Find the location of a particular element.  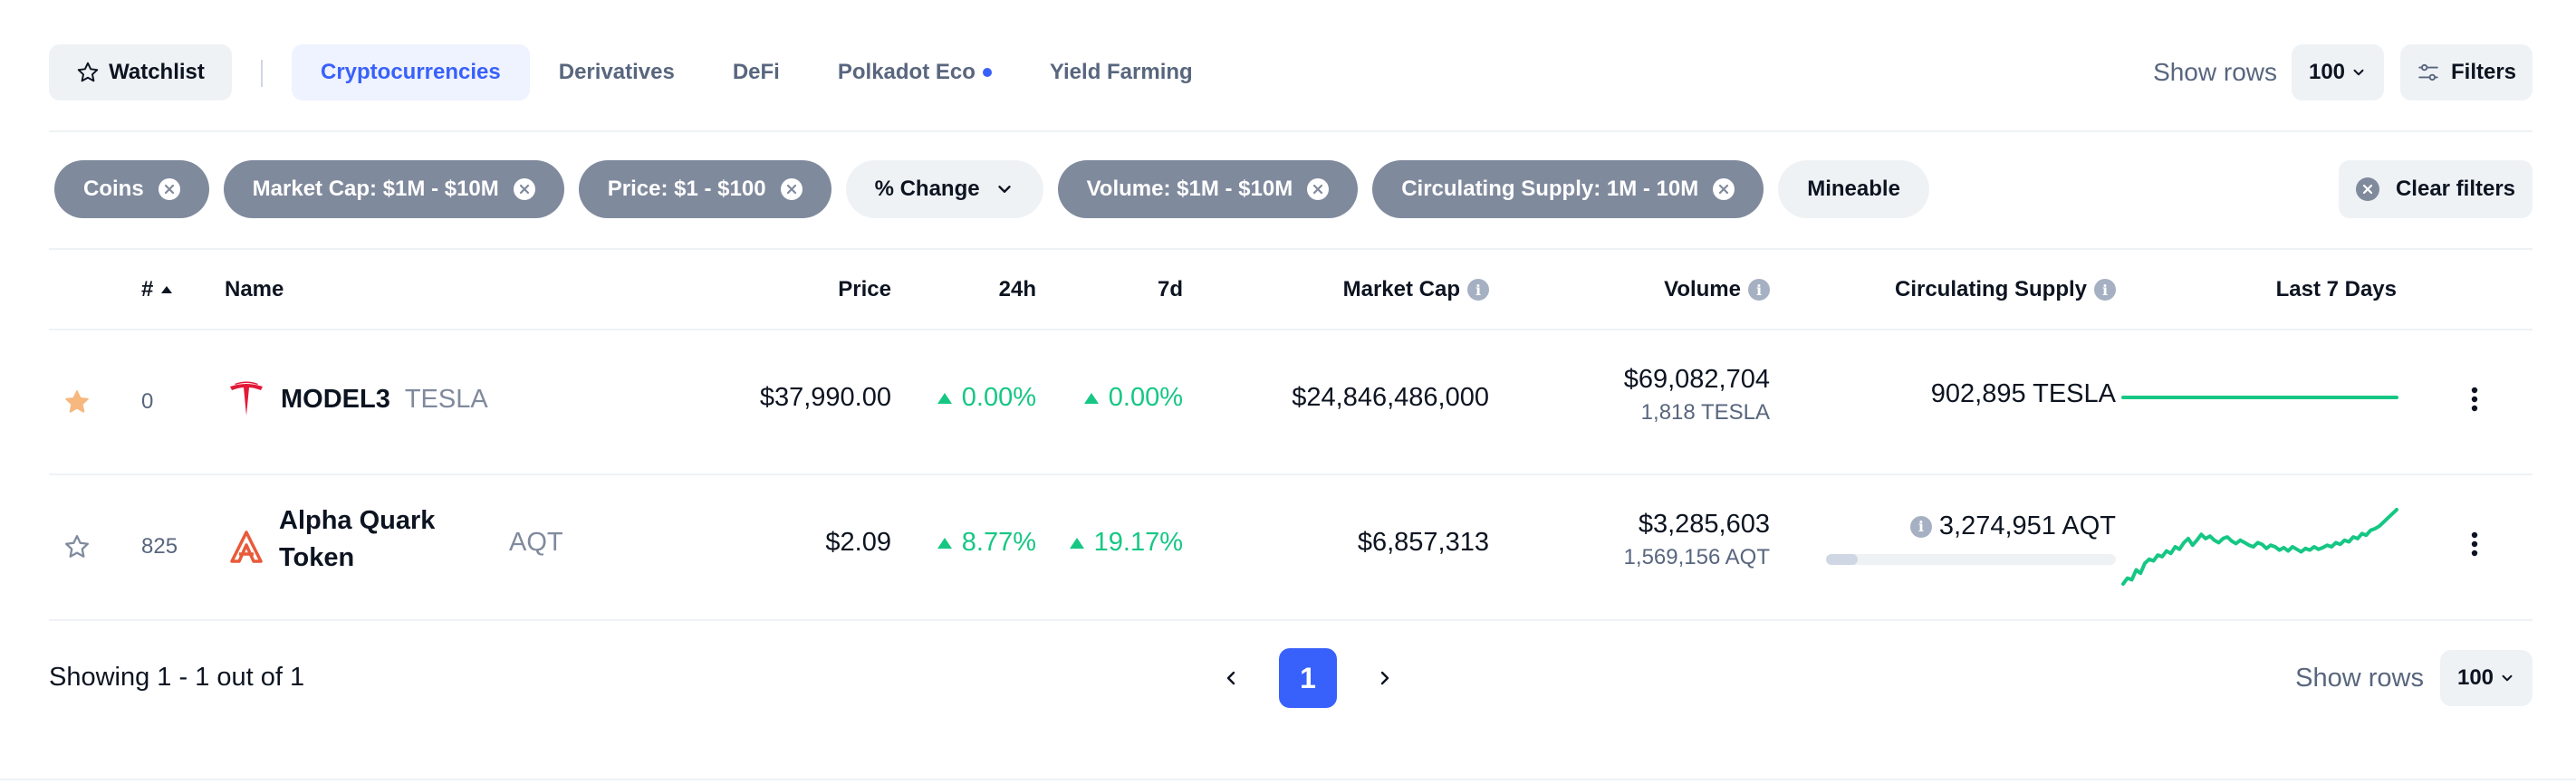

header-label: 7d is located at coordinates (1170, 289).